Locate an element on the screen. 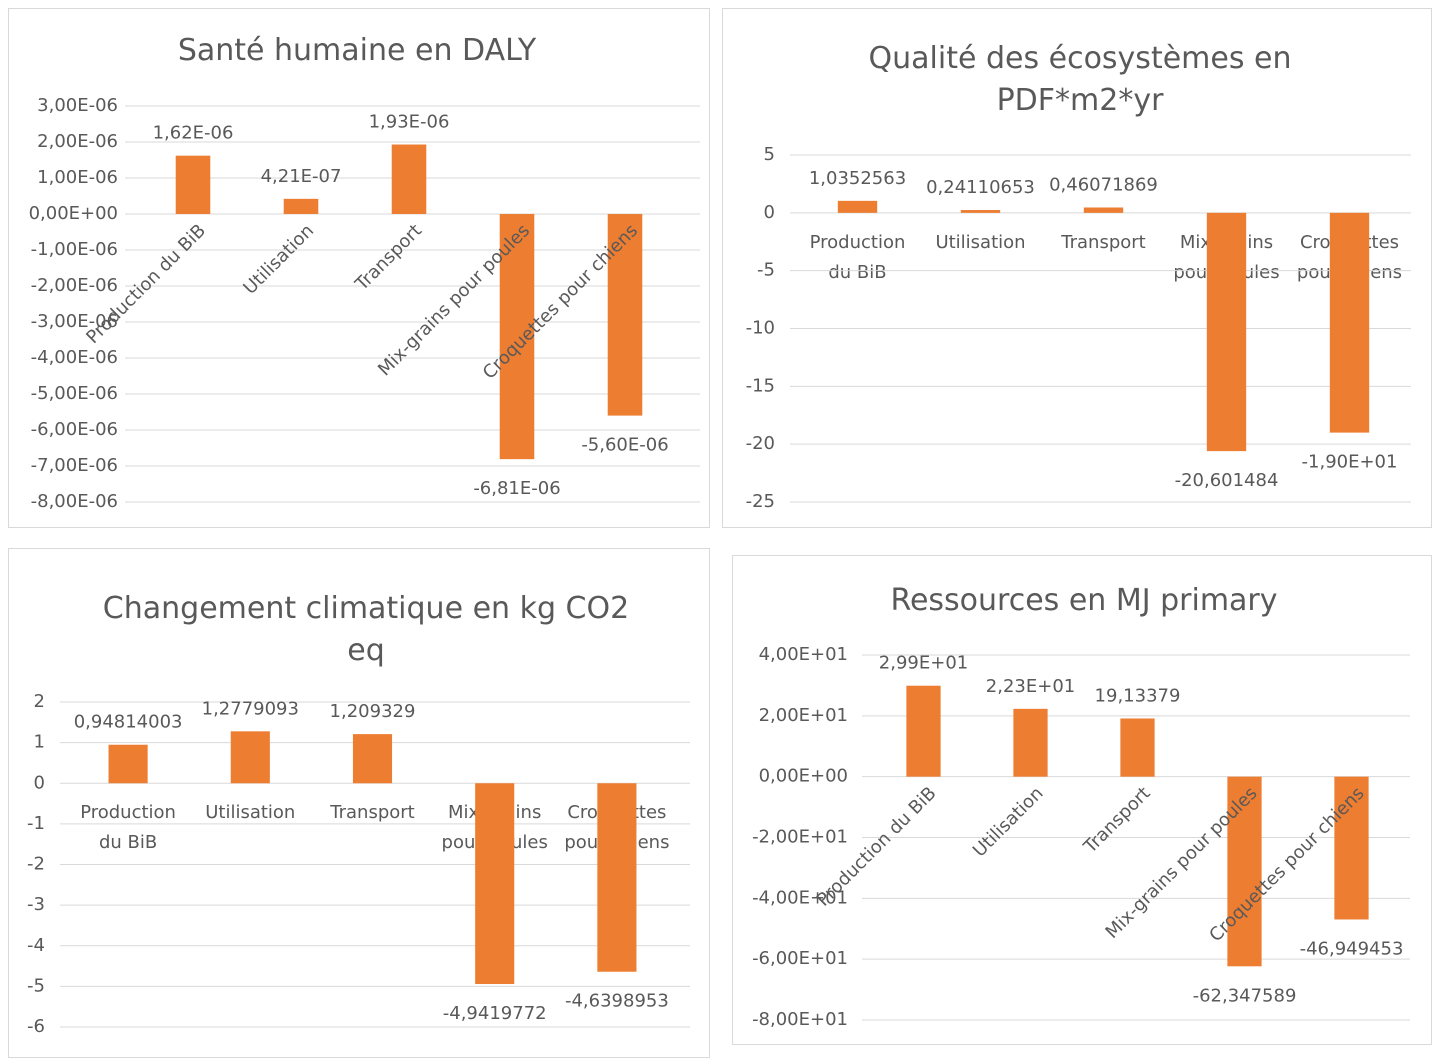 This screenshot has height=1058, width=1440. y-tick-label: -3,00E-06 is located at coordinates (74, 321).